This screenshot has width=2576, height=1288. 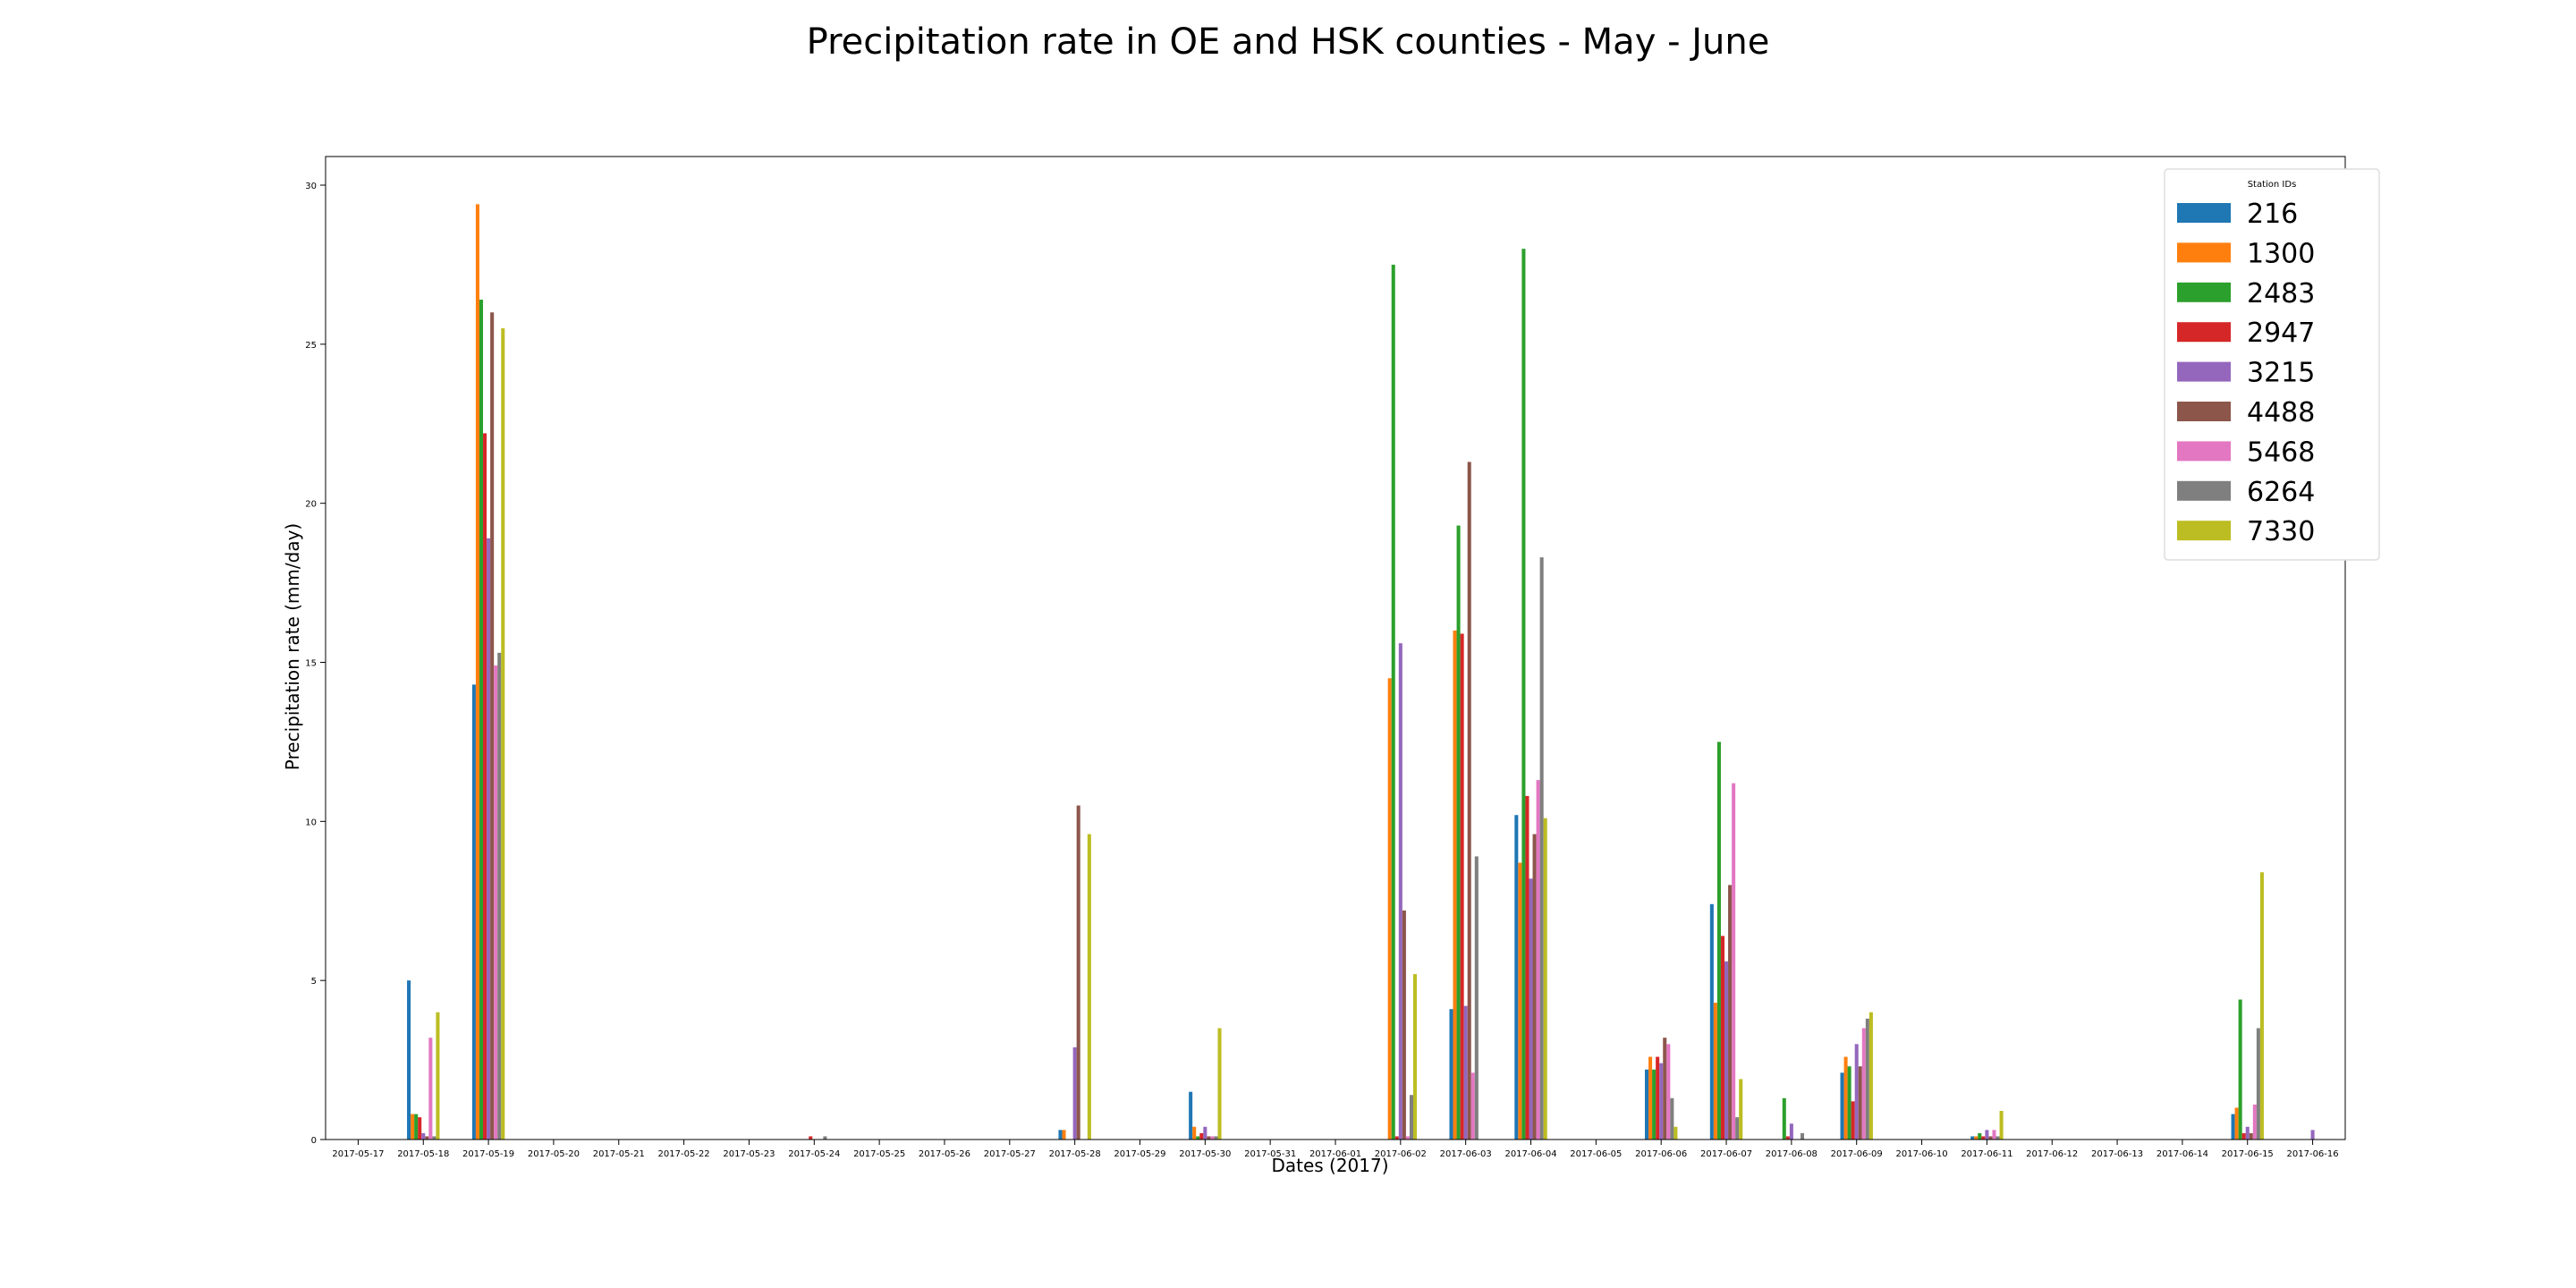 I want to click on y-axis: 0 5 10 15 20 25 30, so click(x=315, y=664).